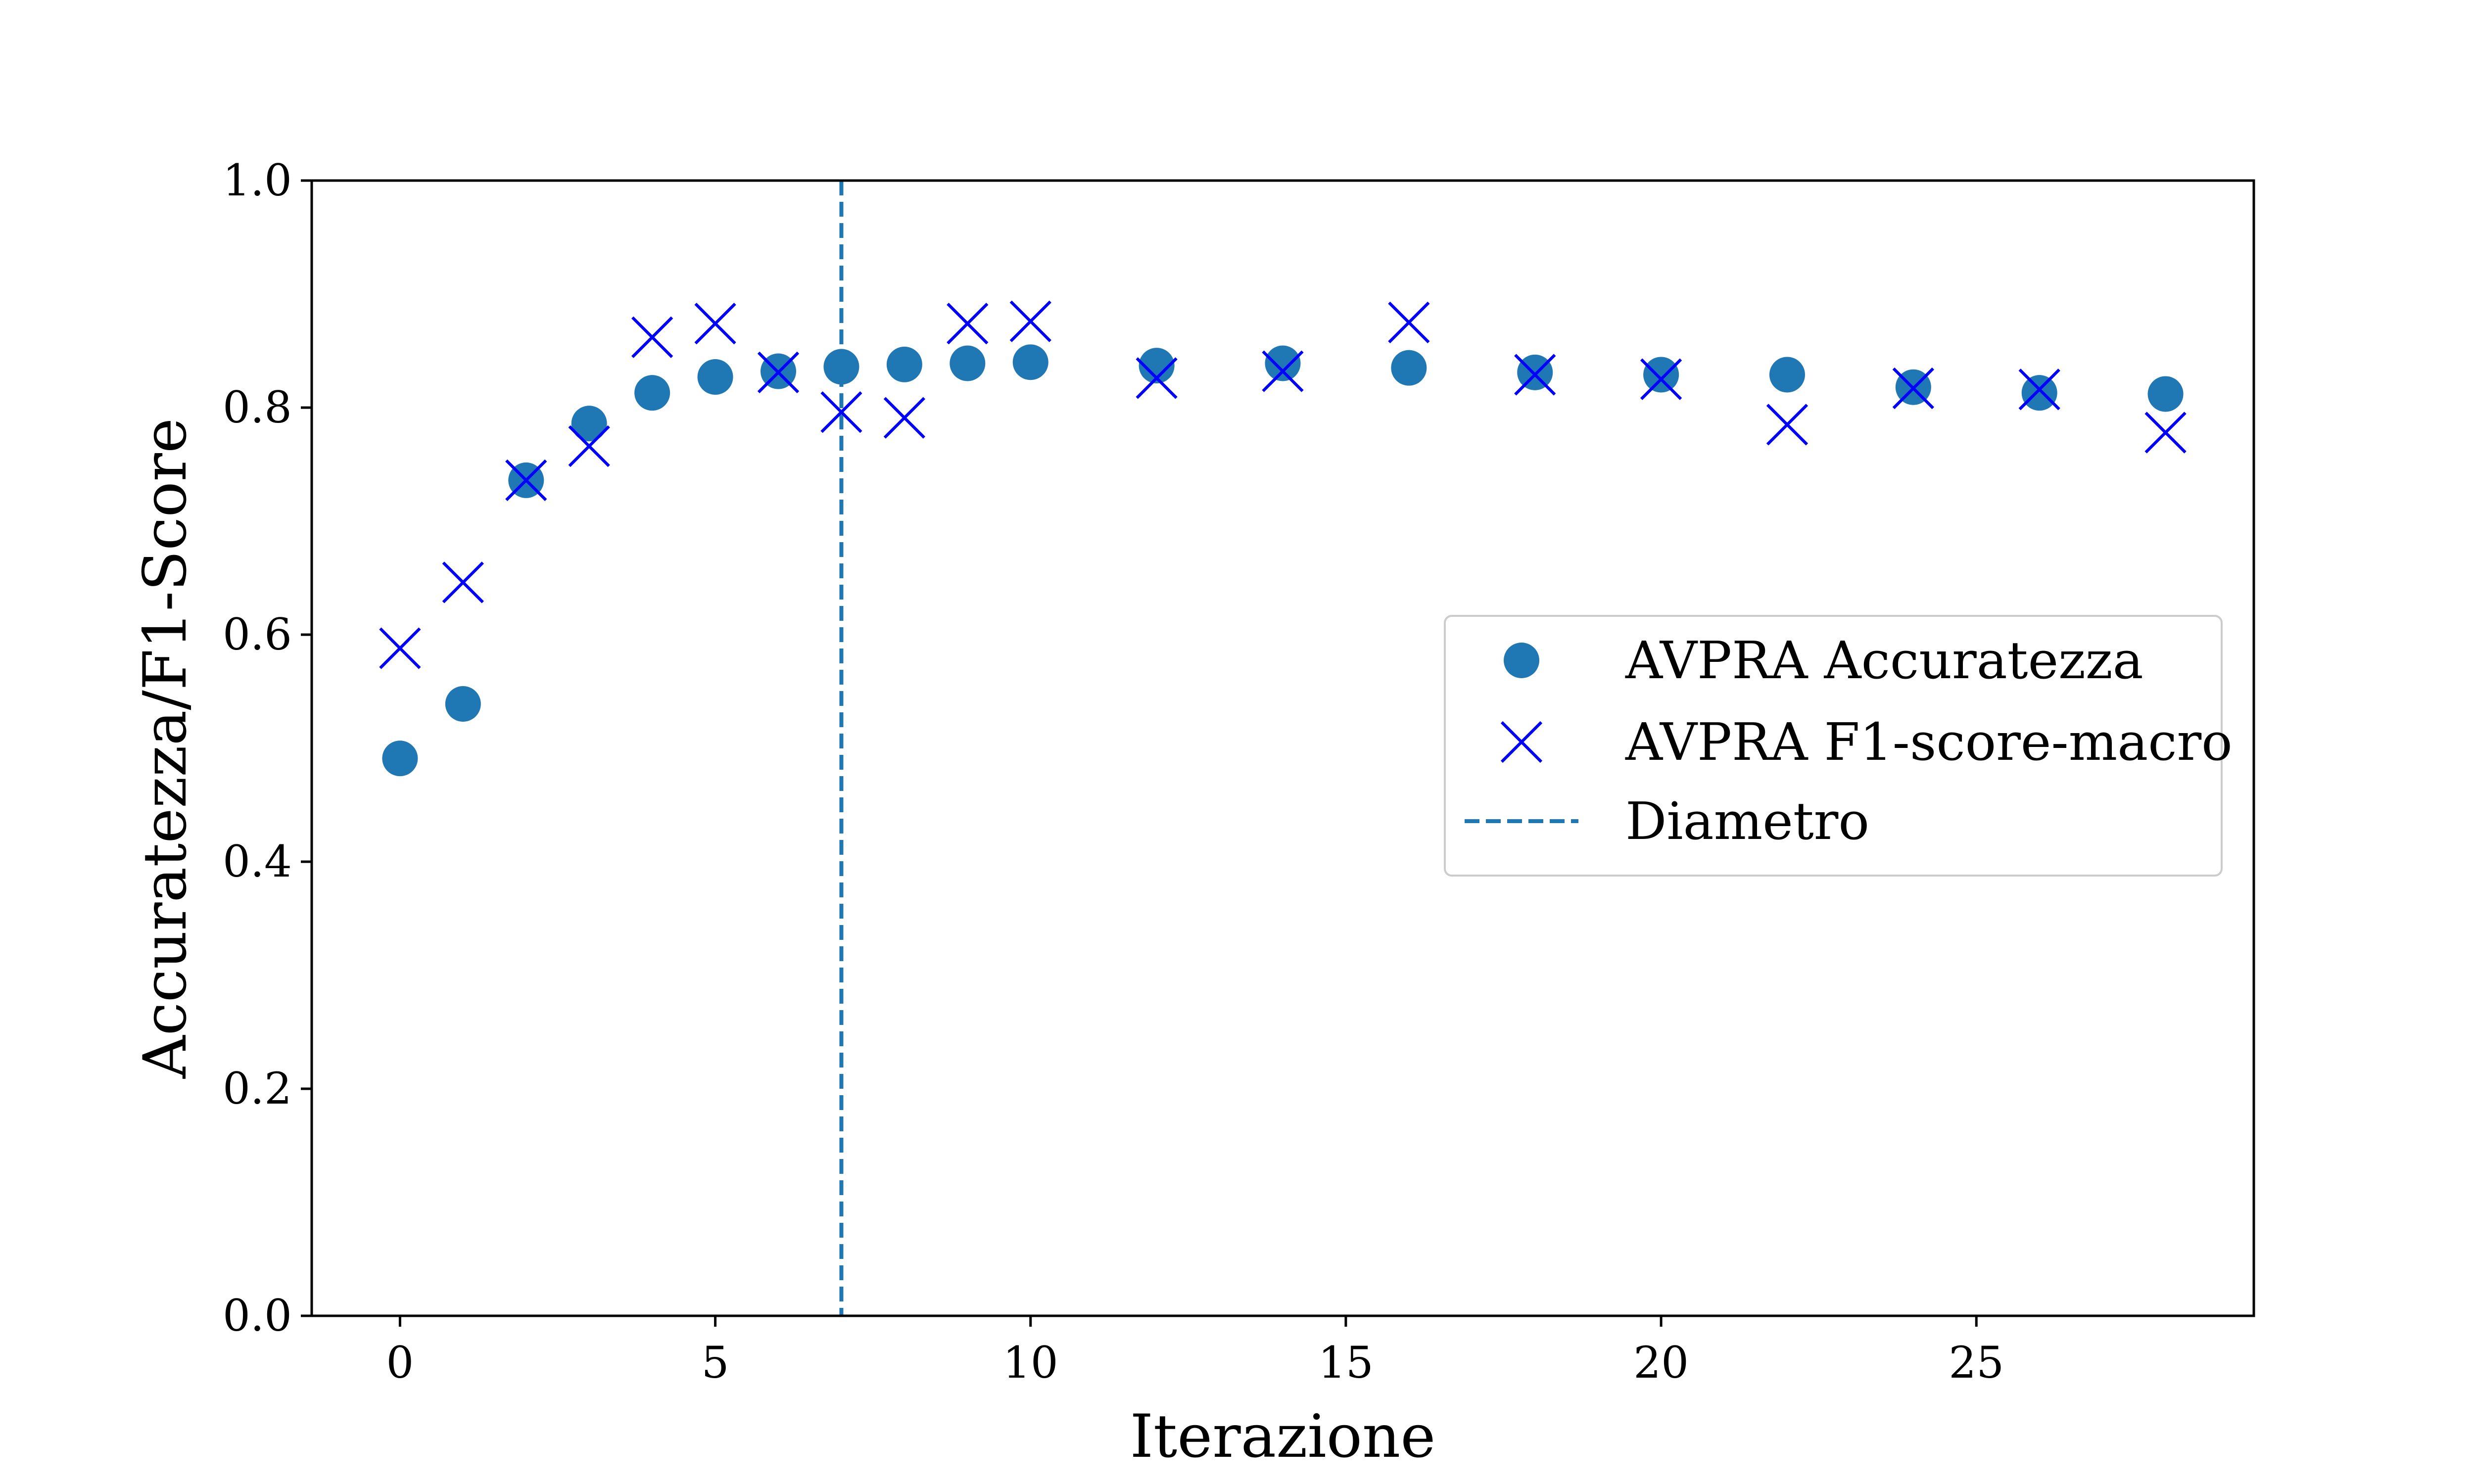  What do you see at coordinates (258, 861) in the screenshot?
I see `y-tick-label-2: 0.4` at bounding box center [258, 861].